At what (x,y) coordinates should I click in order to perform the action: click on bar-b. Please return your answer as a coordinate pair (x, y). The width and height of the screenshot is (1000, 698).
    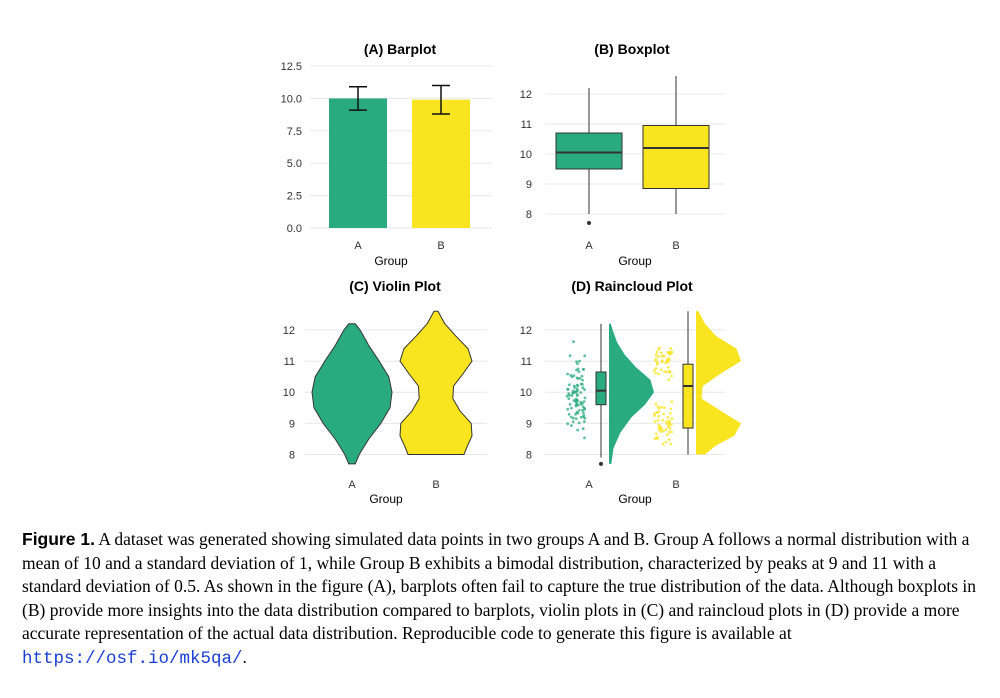
    Looking at the image, I should click on (441, 163).